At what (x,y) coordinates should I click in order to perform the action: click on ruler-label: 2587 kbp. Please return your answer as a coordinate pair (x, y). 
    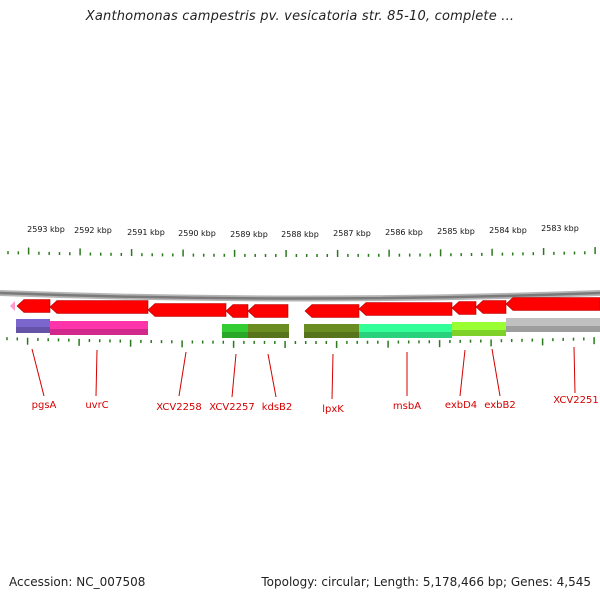
    Looking at the image, I should click on (352, 233).